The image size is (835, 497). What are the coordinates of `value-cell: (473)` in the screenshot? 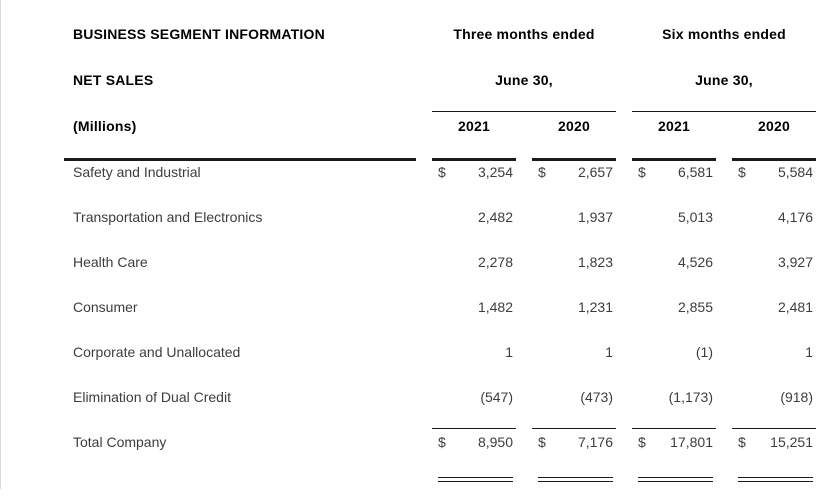 It's located at (574, 405).